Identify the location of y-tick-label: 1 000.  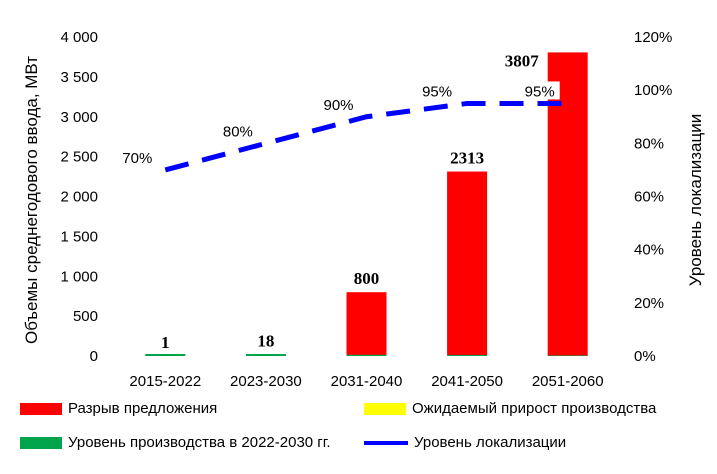
(79, 276).